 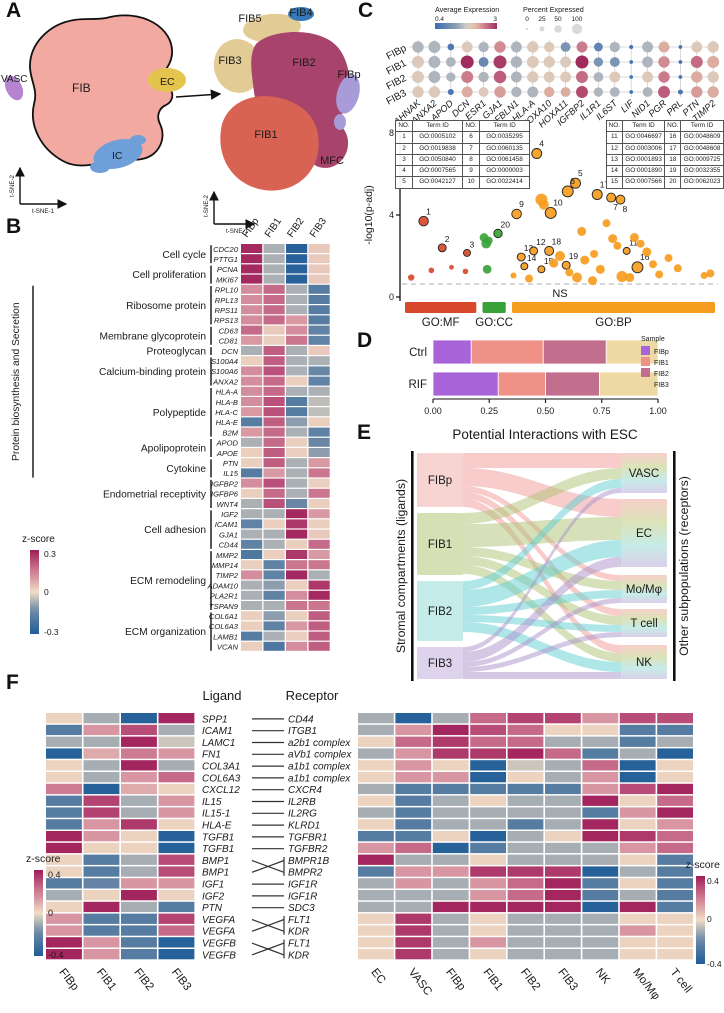 I want to click on sankey-target-label: VASC, so click(x=644, y=474).